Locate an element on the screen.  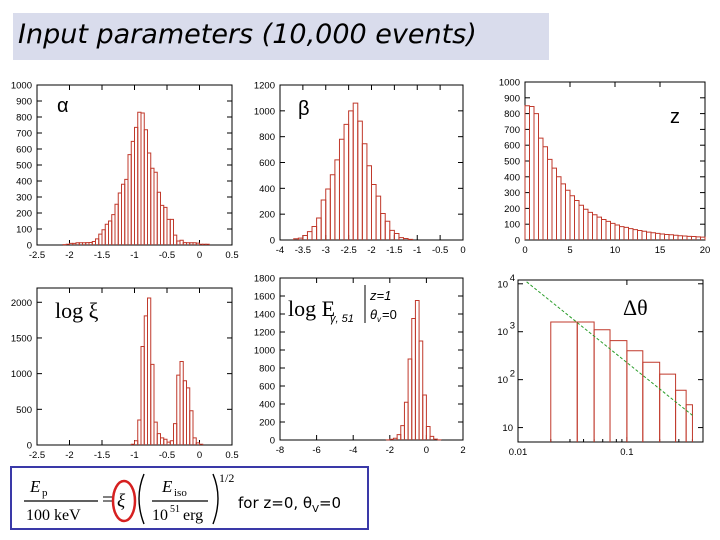
z-panel-label: z is located at coordinates (675, 117).